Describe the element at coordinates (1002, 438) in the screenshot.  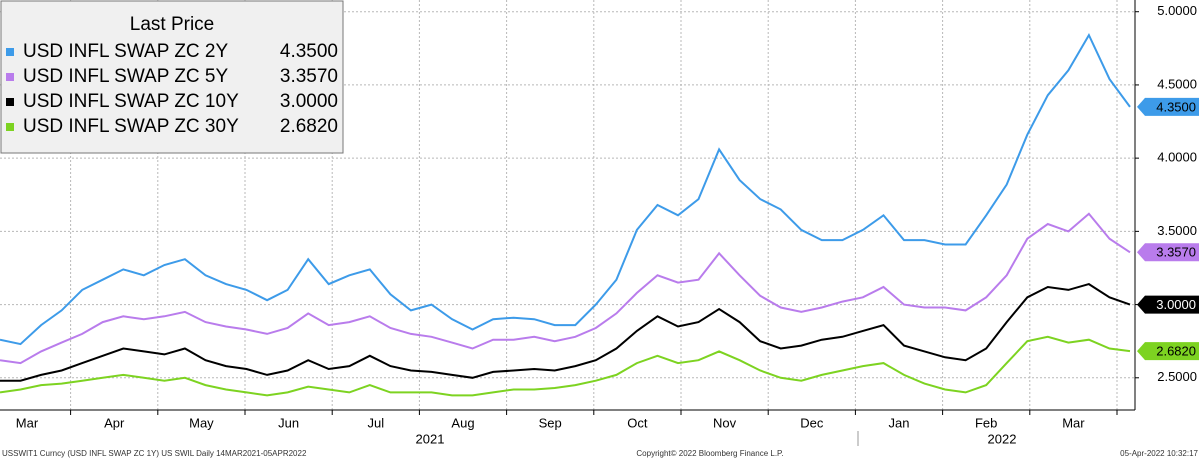
I see `year-label: 2022` at that location.